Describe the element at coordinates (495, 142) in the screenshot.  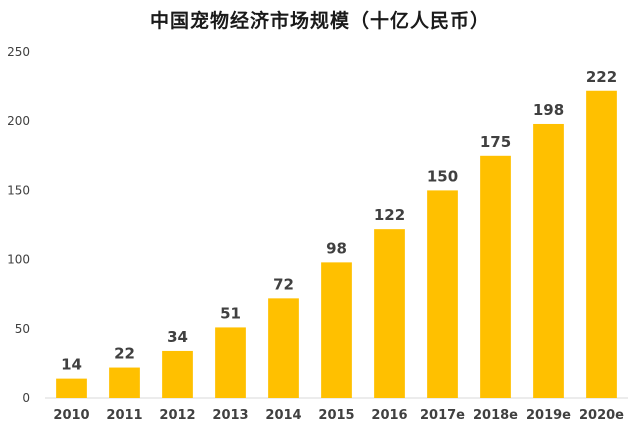
I see `data-label: 175` at that location.